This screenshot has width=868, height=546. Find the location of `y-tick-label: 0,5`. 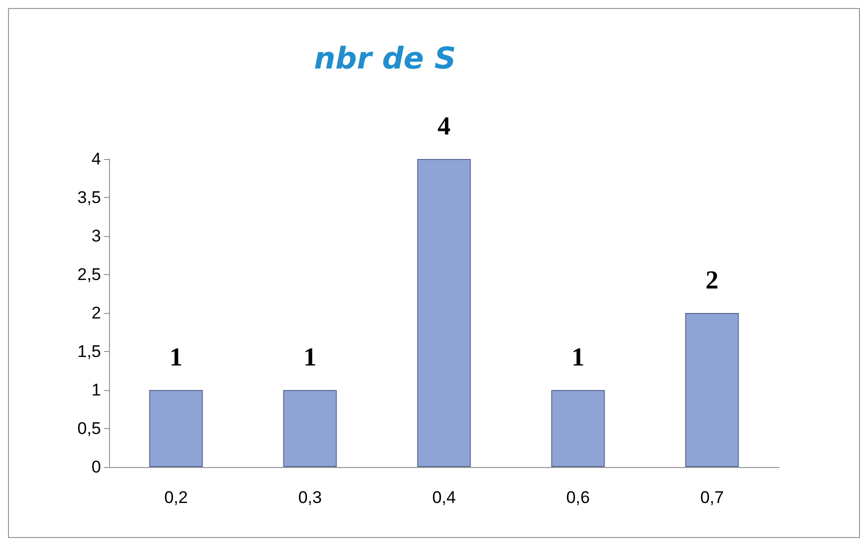

y-tick-label: 0,5 is located at coordinates (89, 428).